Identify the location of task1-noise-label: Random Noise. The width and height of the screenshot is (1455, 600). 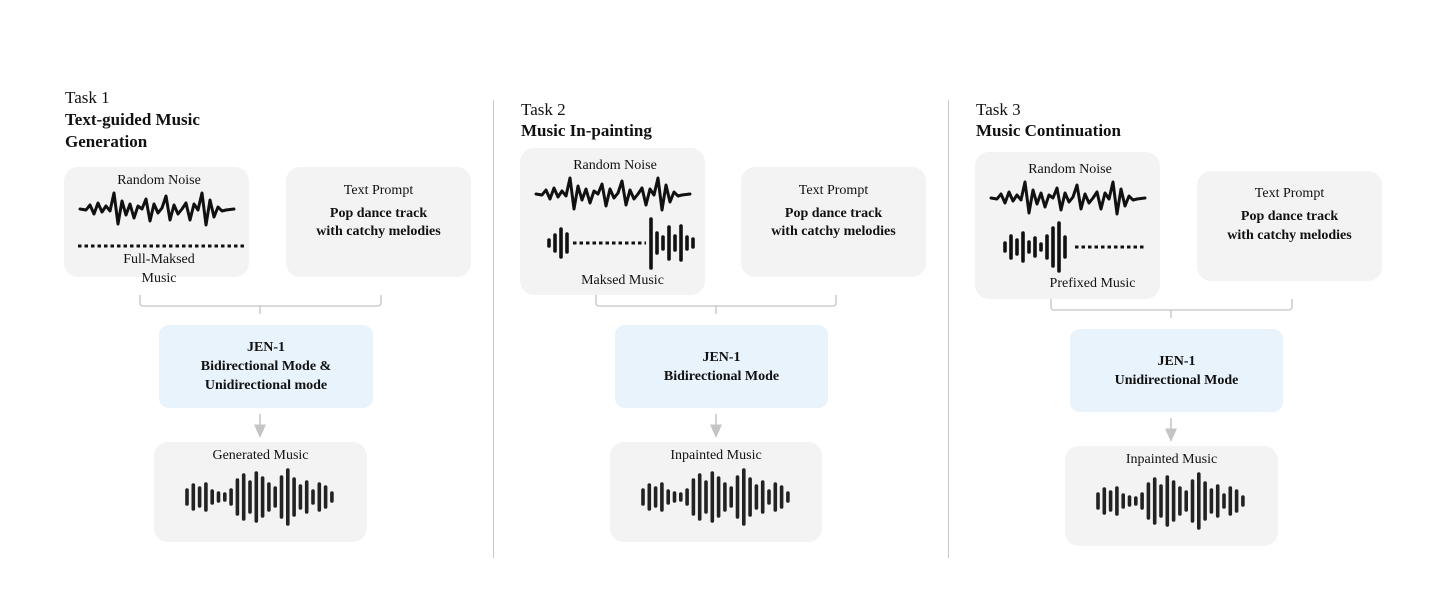
(159, 180).